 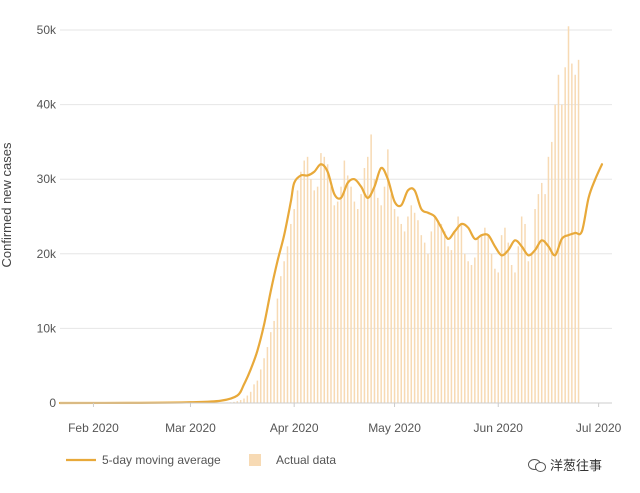 I want to click on legend: 5-day moving average Actual data, so click(x=201, y=460).